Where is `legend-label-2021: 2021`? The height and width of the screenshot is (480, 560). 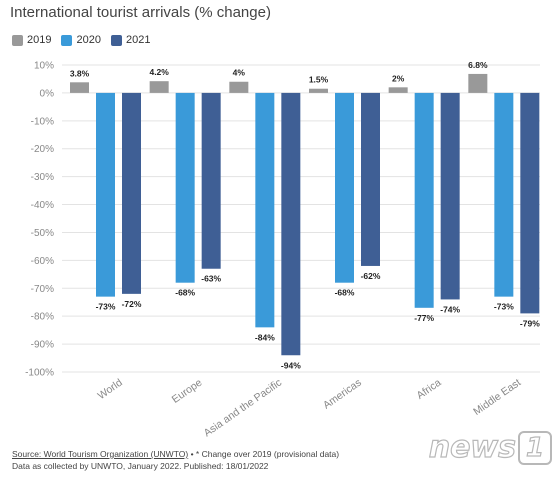
legend-label-2021: 2021 is located at coordinates (138, 40).